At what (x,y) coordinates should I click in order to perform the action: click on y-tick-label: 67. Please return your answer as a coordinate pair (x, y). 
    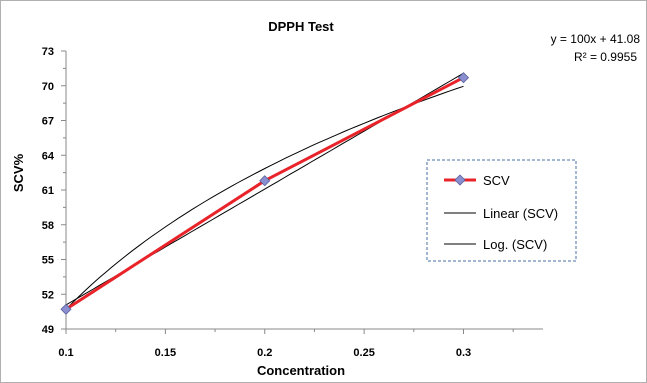
    Looking at the image, I should click on (48, 122).